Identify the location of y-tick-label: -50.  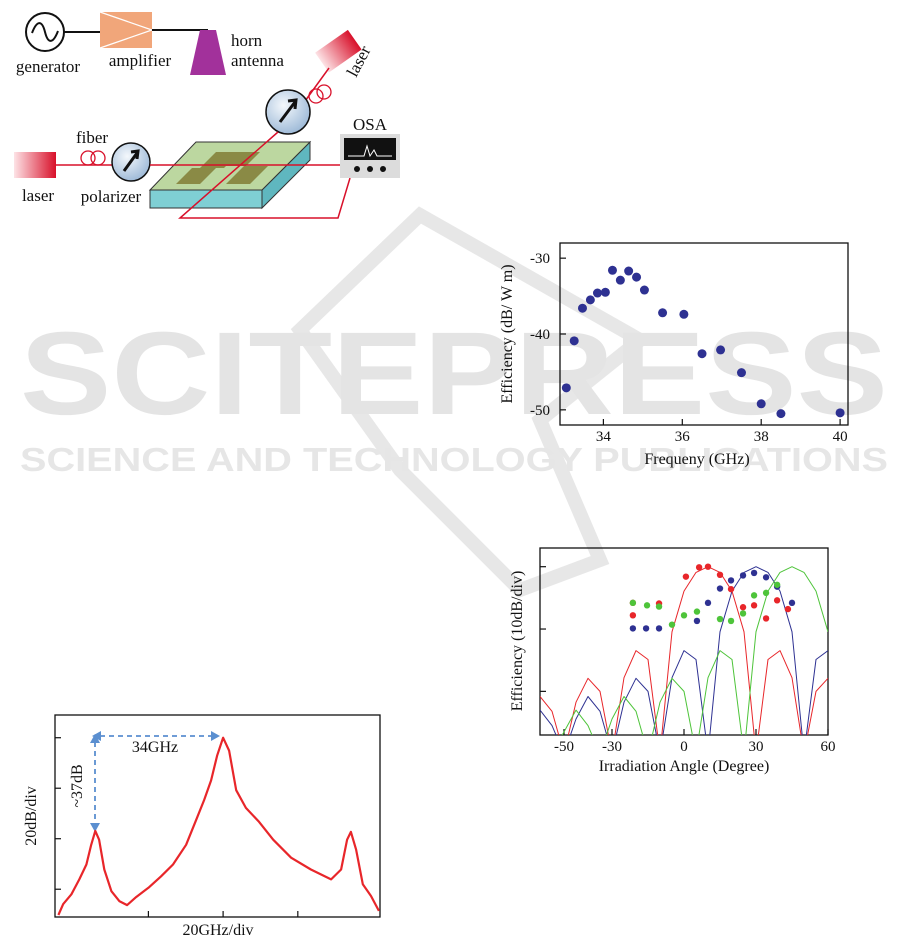
(540, 411).